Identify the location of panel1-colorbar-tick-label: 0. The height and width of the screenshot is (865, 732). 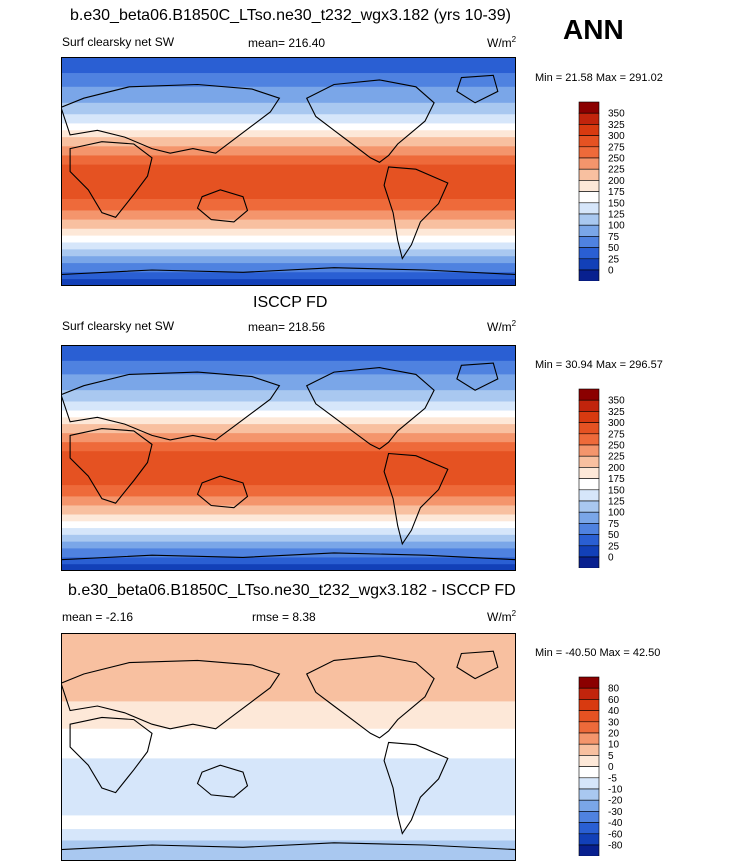
(611, 271).